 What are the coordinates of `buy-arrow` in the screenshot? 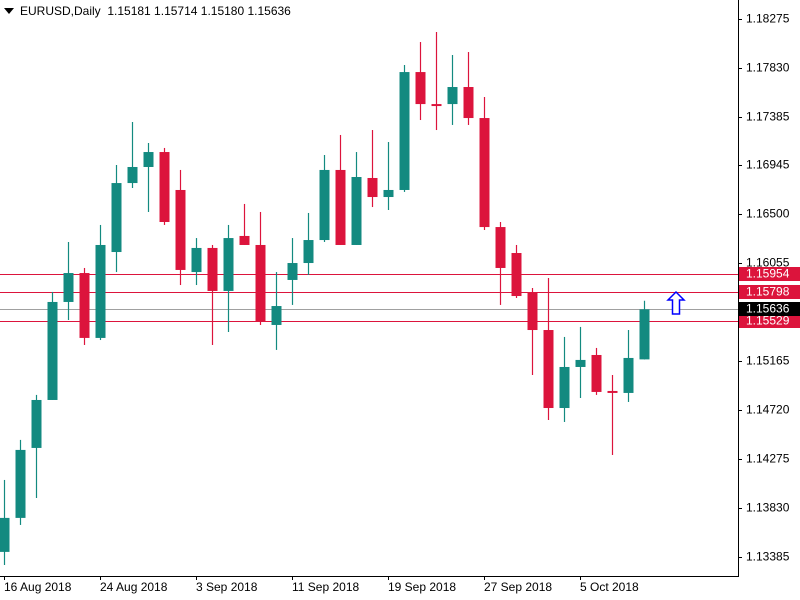 It's located at (676, 302).